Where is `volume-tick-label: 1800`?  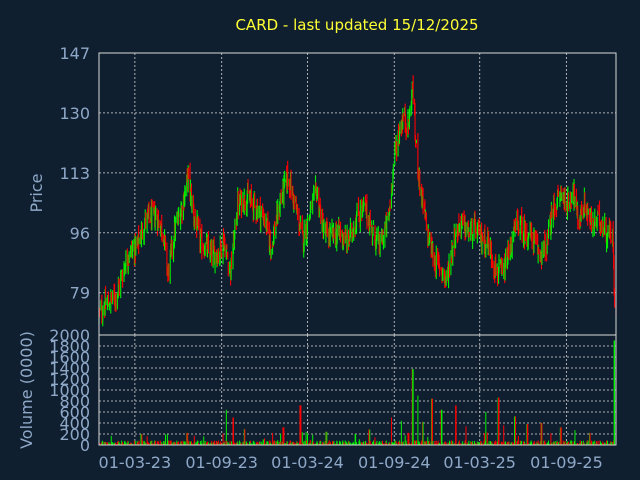 volume-tick-label: 1800 is located at coordinates (69, 346).